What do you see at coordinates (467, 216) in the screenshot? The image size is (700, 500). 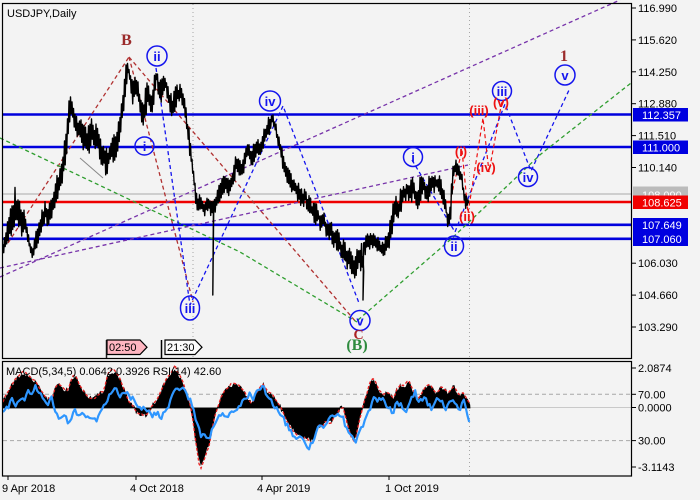 I see `svg-text: (ii)` at bounding box center [467, 216].